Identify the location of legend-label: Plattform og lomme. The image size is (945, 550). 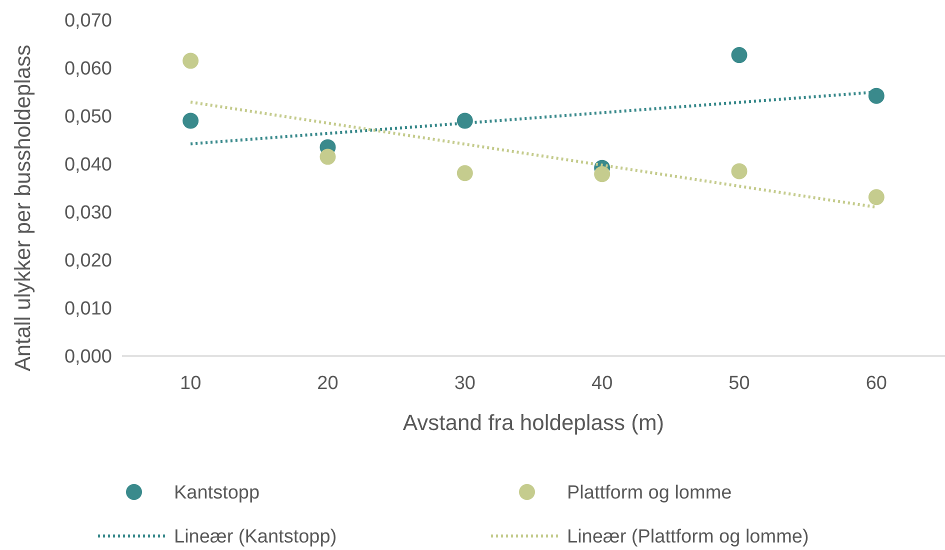
(649, 493).